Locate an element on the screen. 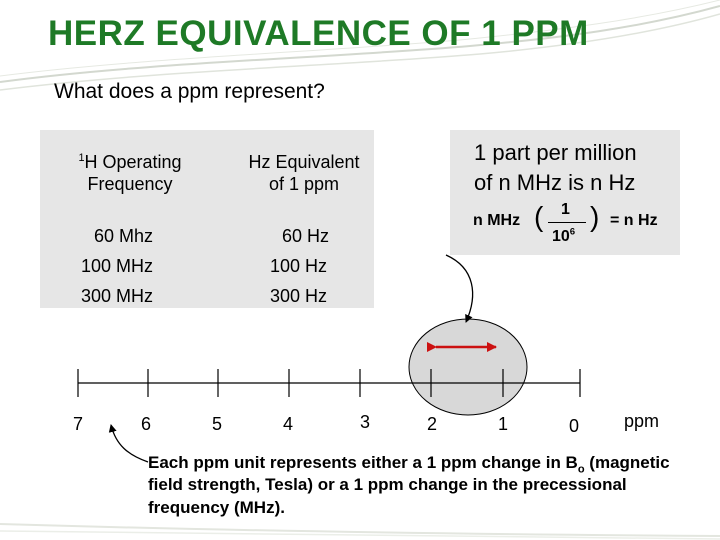  formula-open-paren: ( is located at coordinates (539, 216).